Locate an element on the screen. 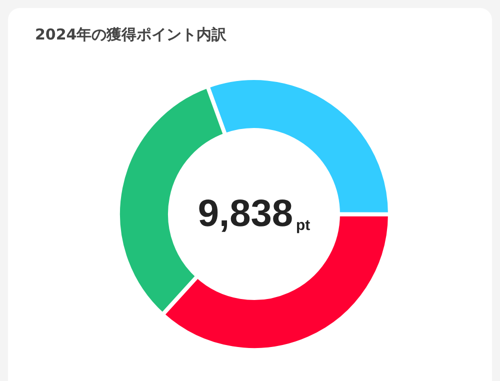 This screenshot has width=500, height=381. chart-title: 2024年の獲得ポイント内訳 is located at coordinates (131, 35).